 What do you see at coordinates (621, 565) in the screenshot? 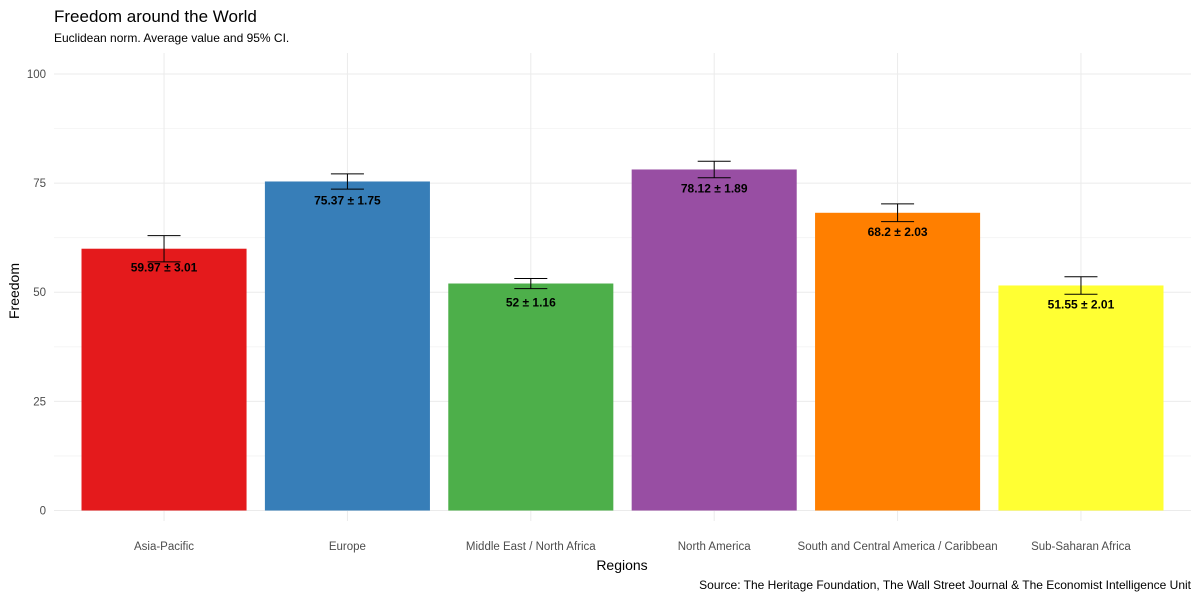
I see `x-axis-title: Regions` at bounding box center [621, 565].